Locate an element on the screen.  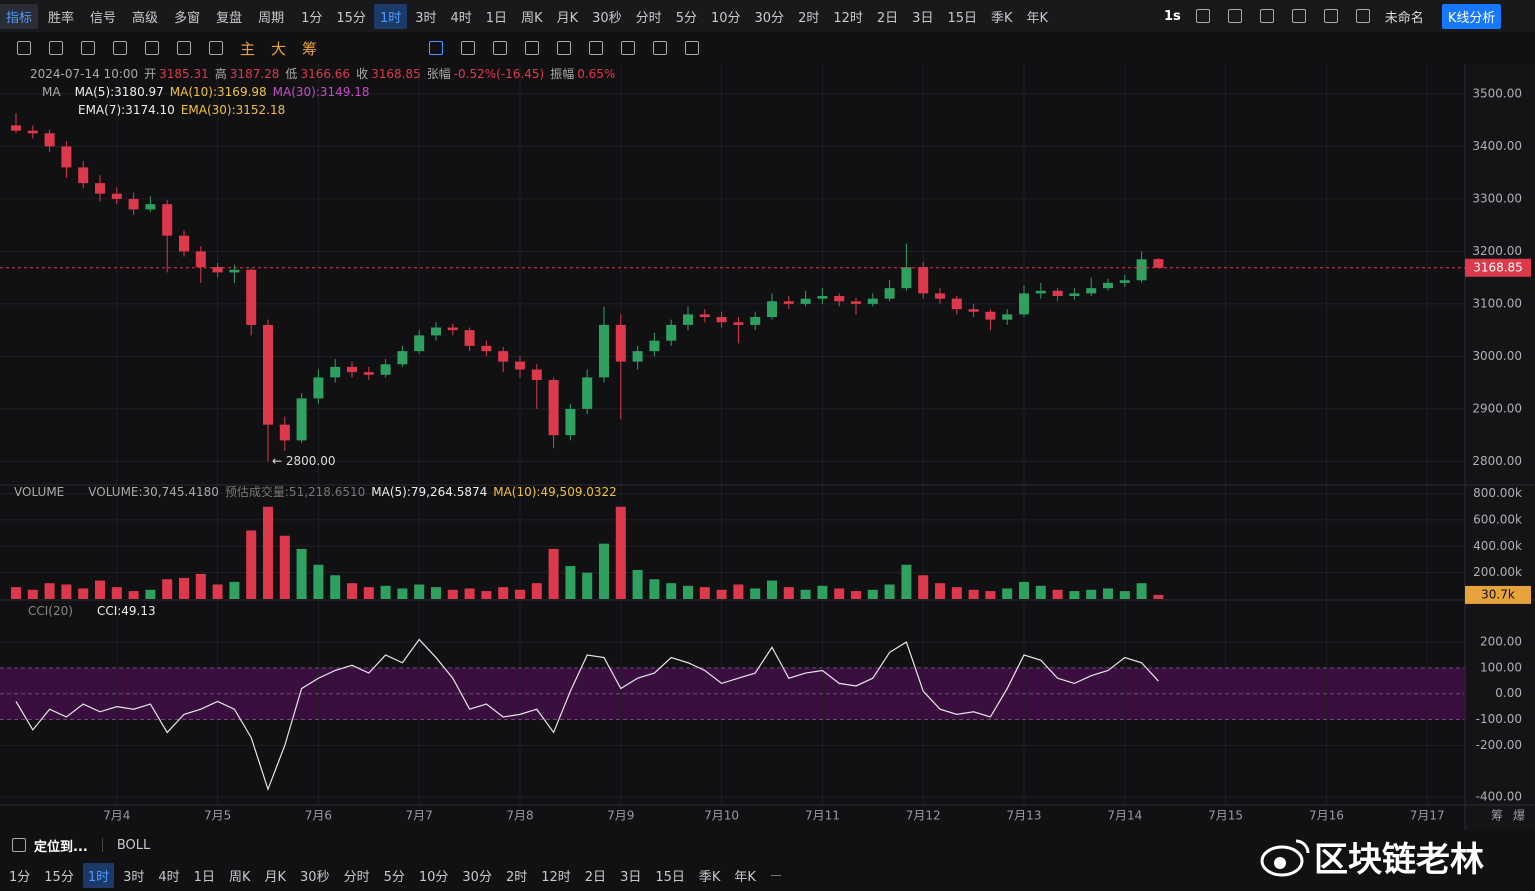
period-item: 周K is located at coordinates (239, 877).